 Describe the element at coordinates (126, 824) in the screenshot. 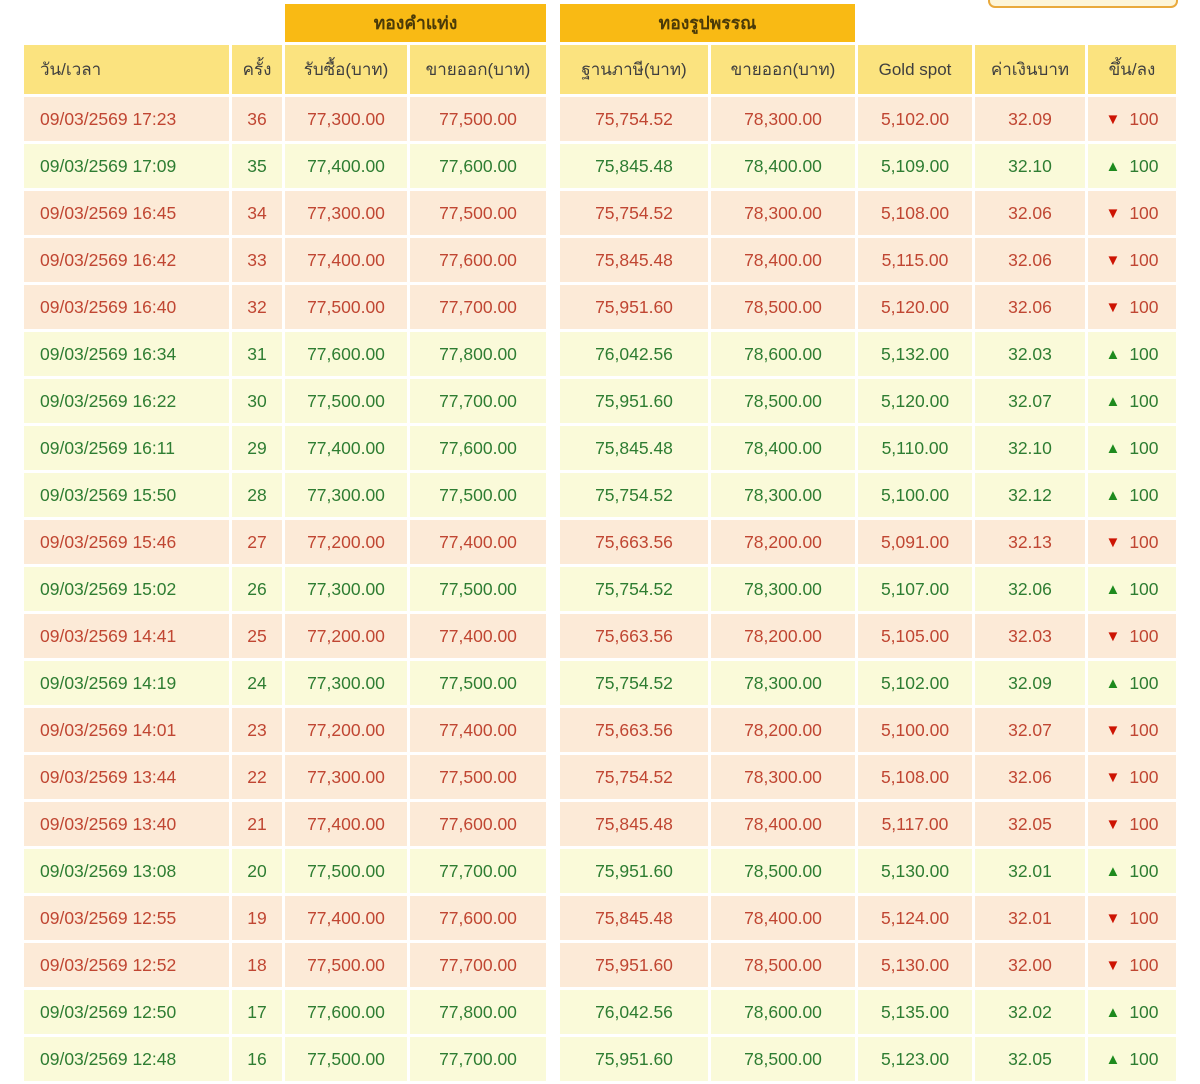

I see `cell-datetime: 09/03/2569 13:40` at that location.